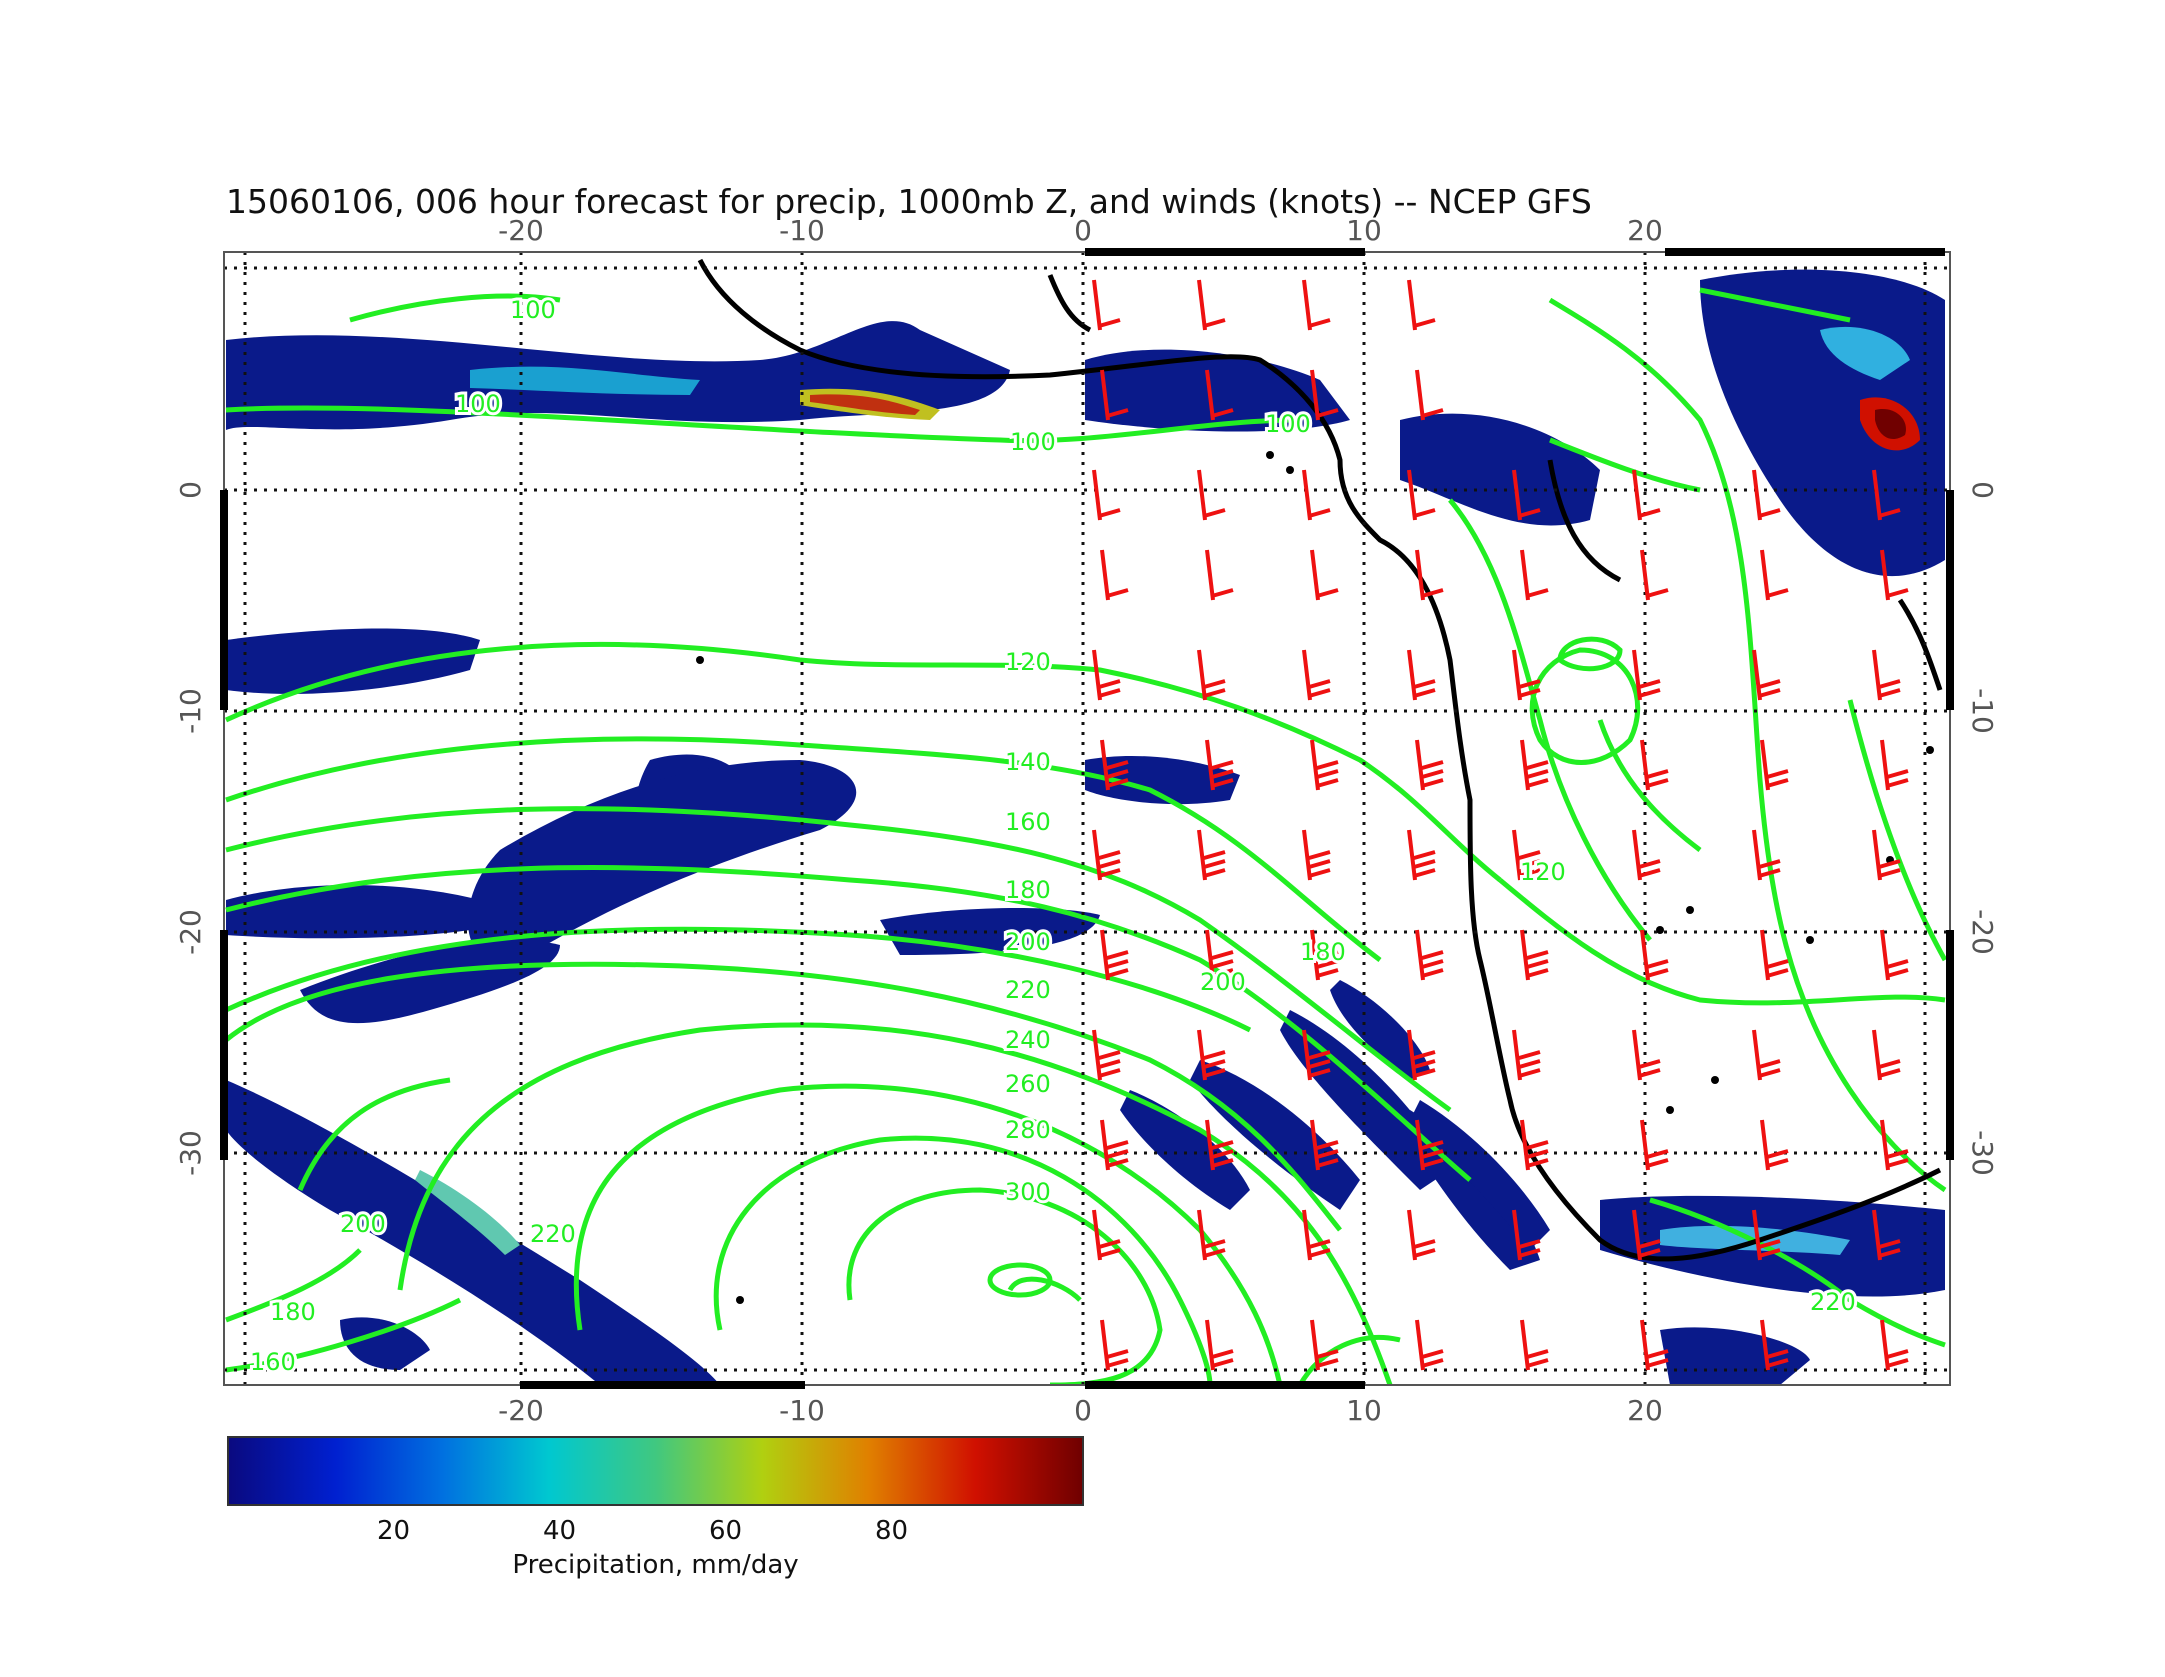 This screenshot has width=2165, height=1677. I want to click on lon-tick-label: -20, so click(521, 1410).